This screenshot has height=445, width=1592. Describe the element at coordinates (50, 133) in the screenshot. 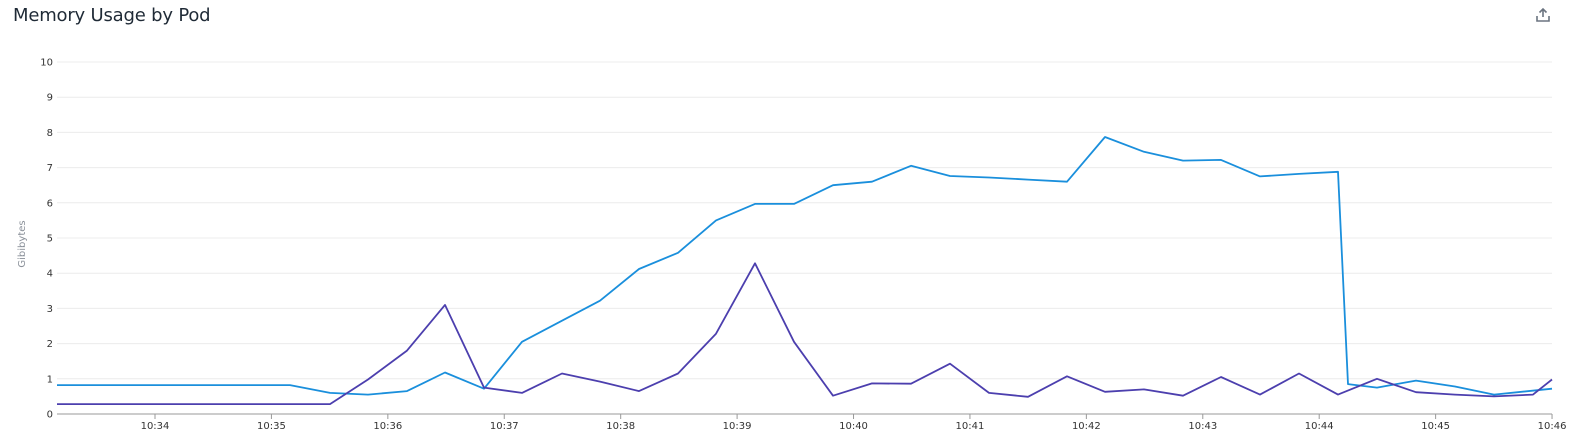

I see `y-tick-label: 8` at that location.